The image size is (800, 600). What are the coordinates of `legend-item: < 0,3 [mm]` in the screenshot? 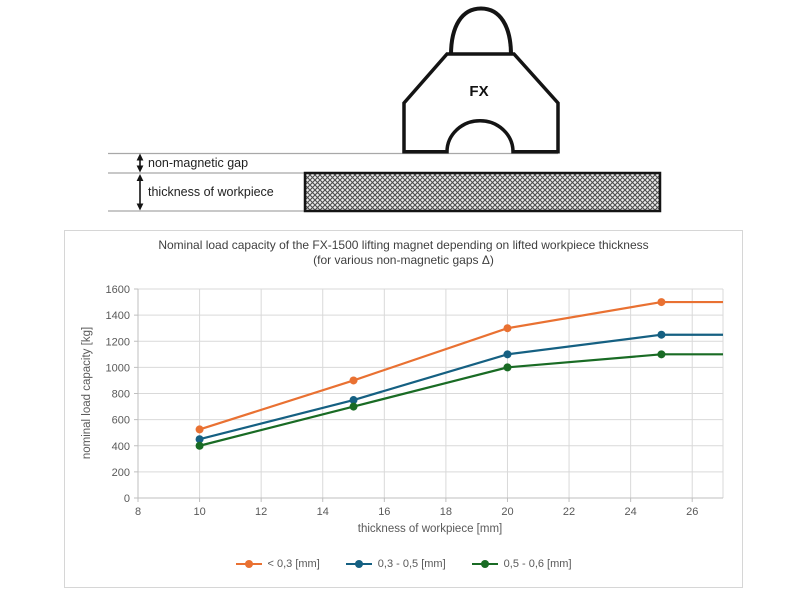 It's located at (277, 564).